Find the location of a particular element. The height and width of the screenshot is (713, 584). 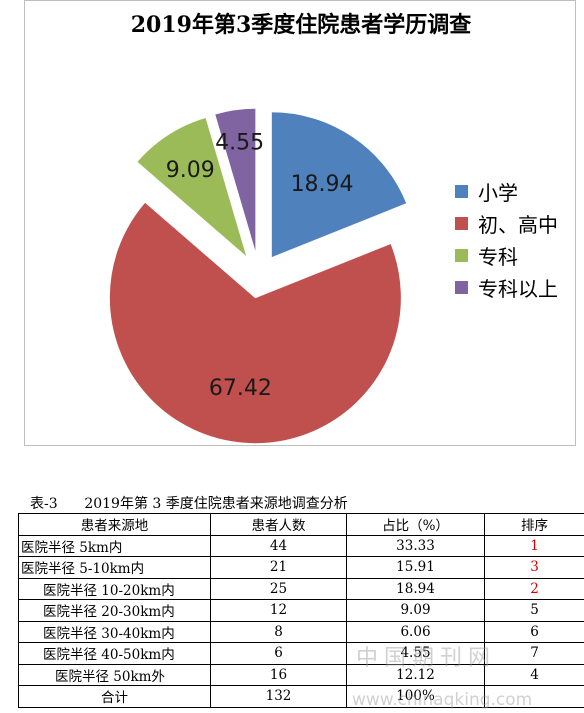

total-label: 合计 is located at coordinates (114, 696).